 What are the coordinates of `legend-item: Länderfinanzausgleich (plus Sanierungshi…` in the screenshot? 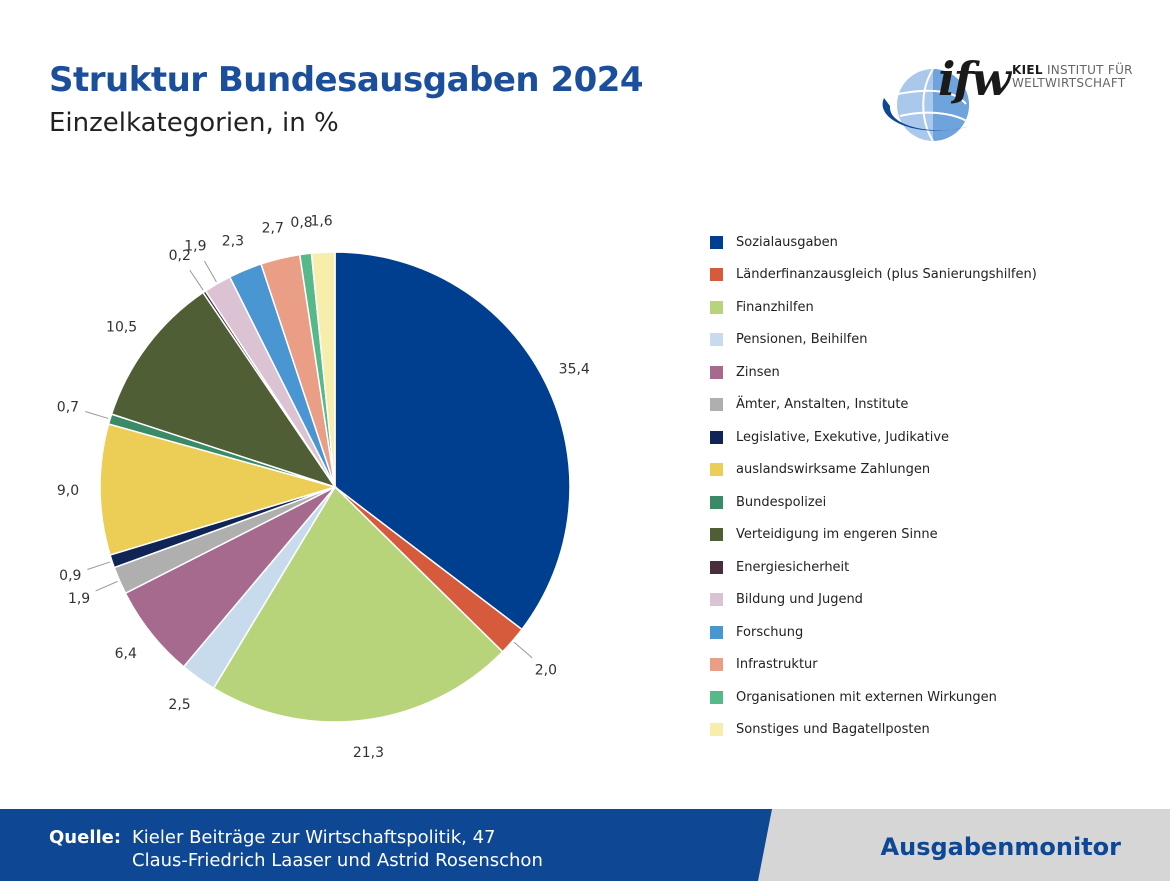 It's located at (930, 275).